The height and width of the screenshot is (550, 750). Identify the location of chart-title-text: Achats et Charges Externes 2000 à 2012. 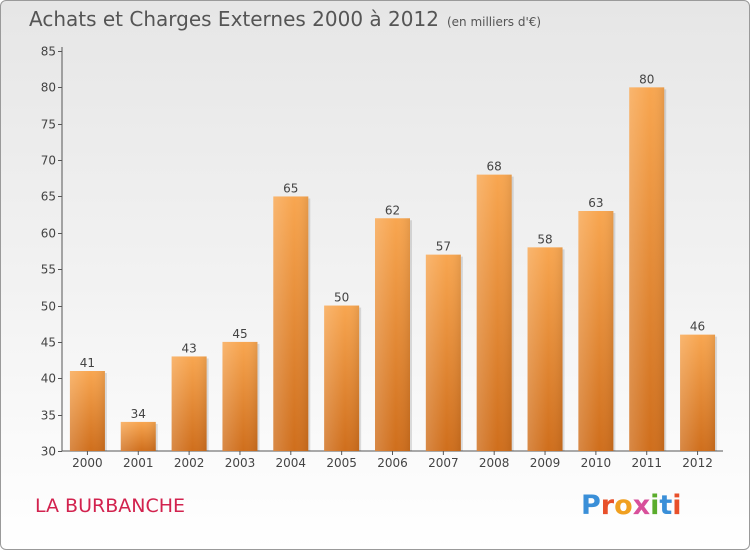
(234, 19).